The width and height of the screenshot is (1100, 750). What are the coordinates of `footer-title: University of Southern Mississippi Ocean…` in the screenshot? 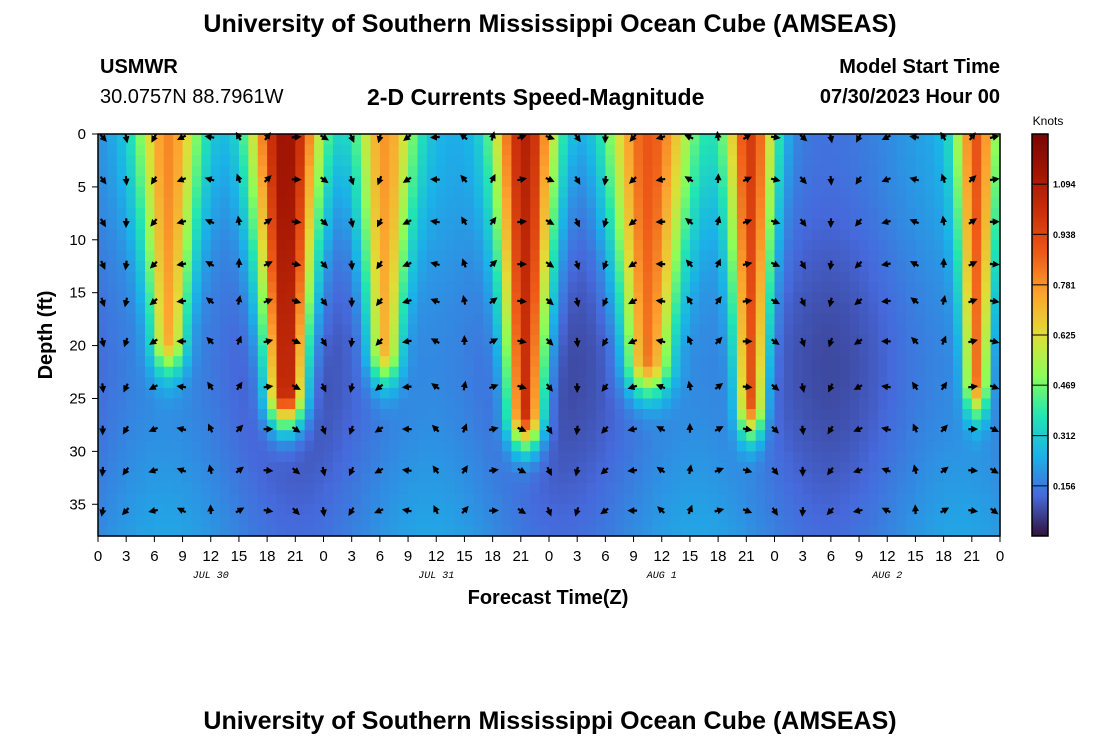 It's located at (550, 721).